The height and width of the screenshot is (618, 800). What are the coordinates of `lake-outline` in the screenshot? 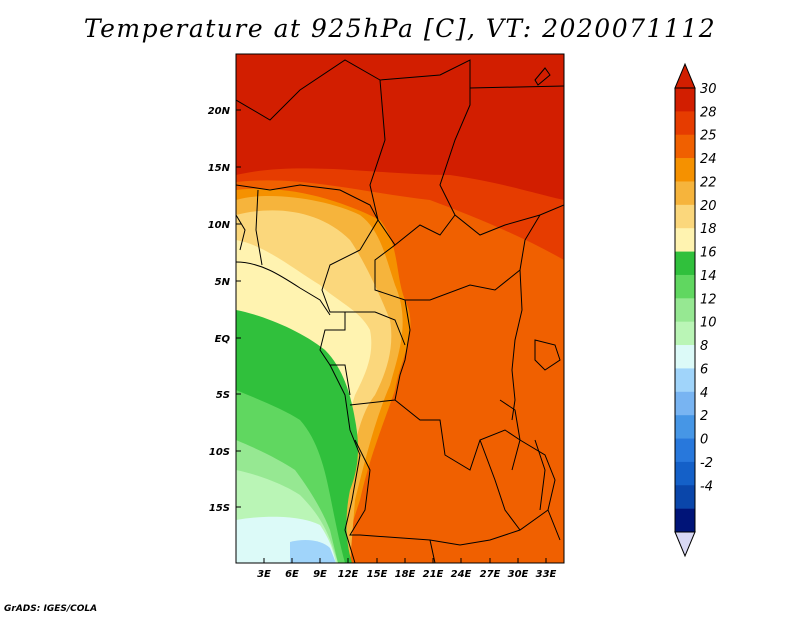 It's located at (542, 76).